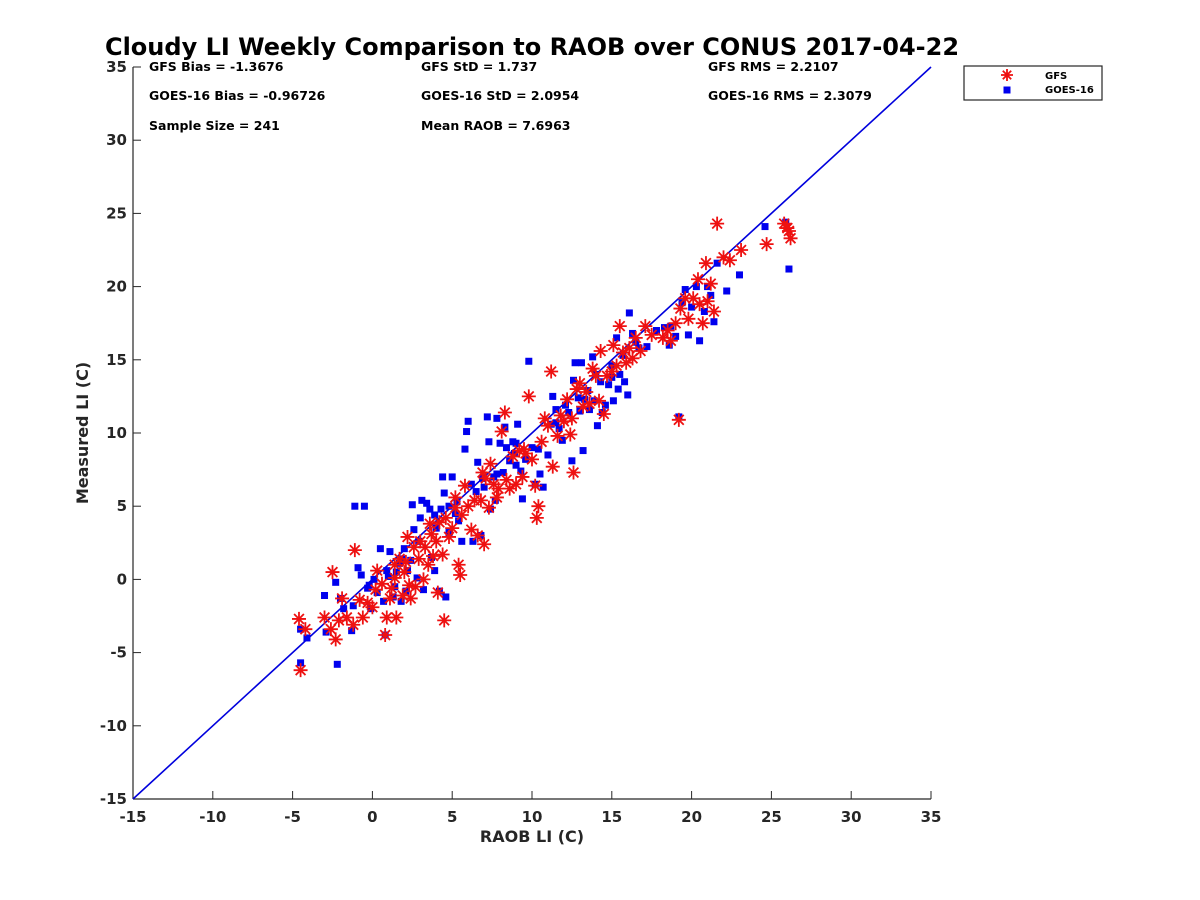 The width and height of the screenshot is (1200, 900). What do you see at coordinates (771, 817) in the screenshot?
I see `x-tick-label: 25` at bounding box center [771, 817].